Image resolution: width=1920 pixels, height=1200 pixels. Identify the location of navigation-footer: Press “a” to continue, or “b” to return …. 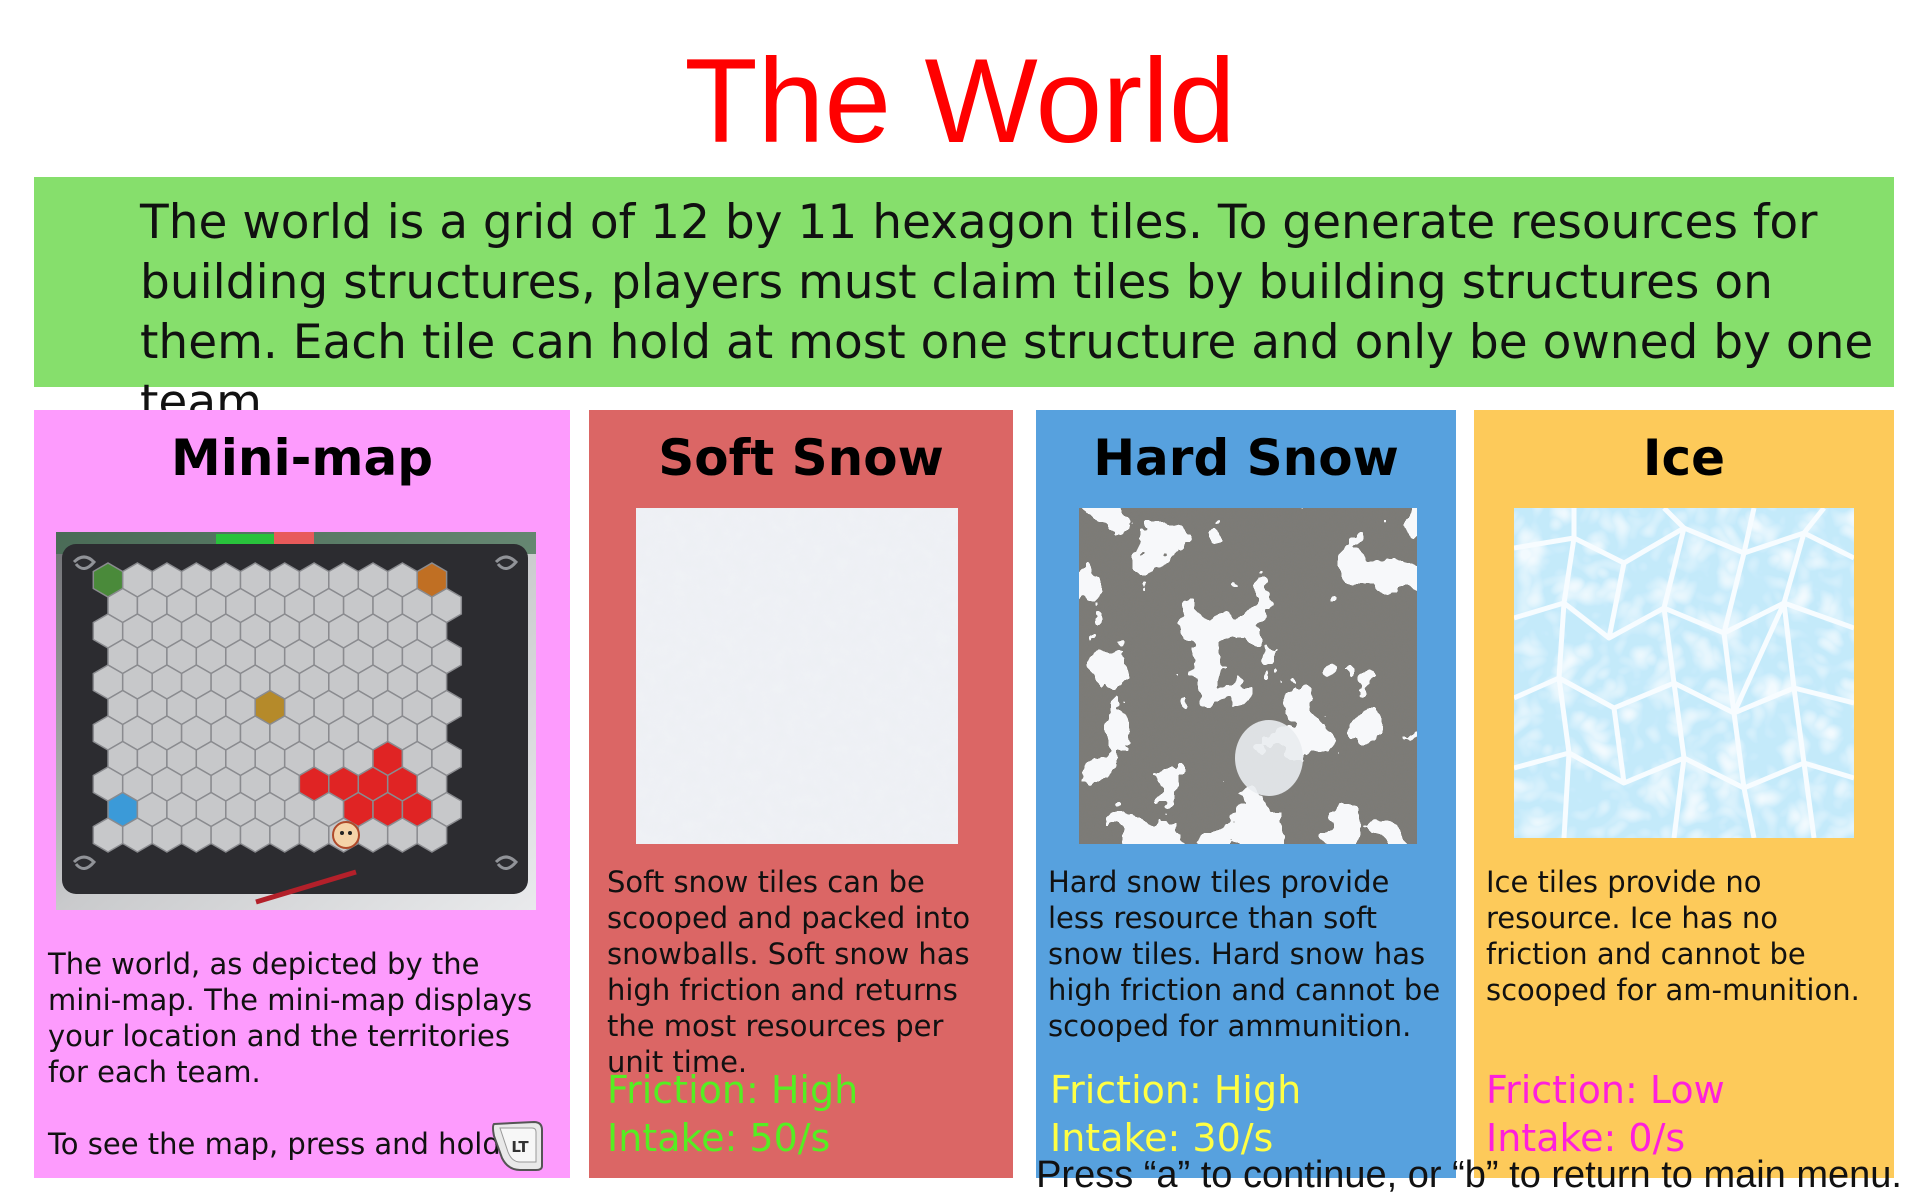
(1469, 1175).